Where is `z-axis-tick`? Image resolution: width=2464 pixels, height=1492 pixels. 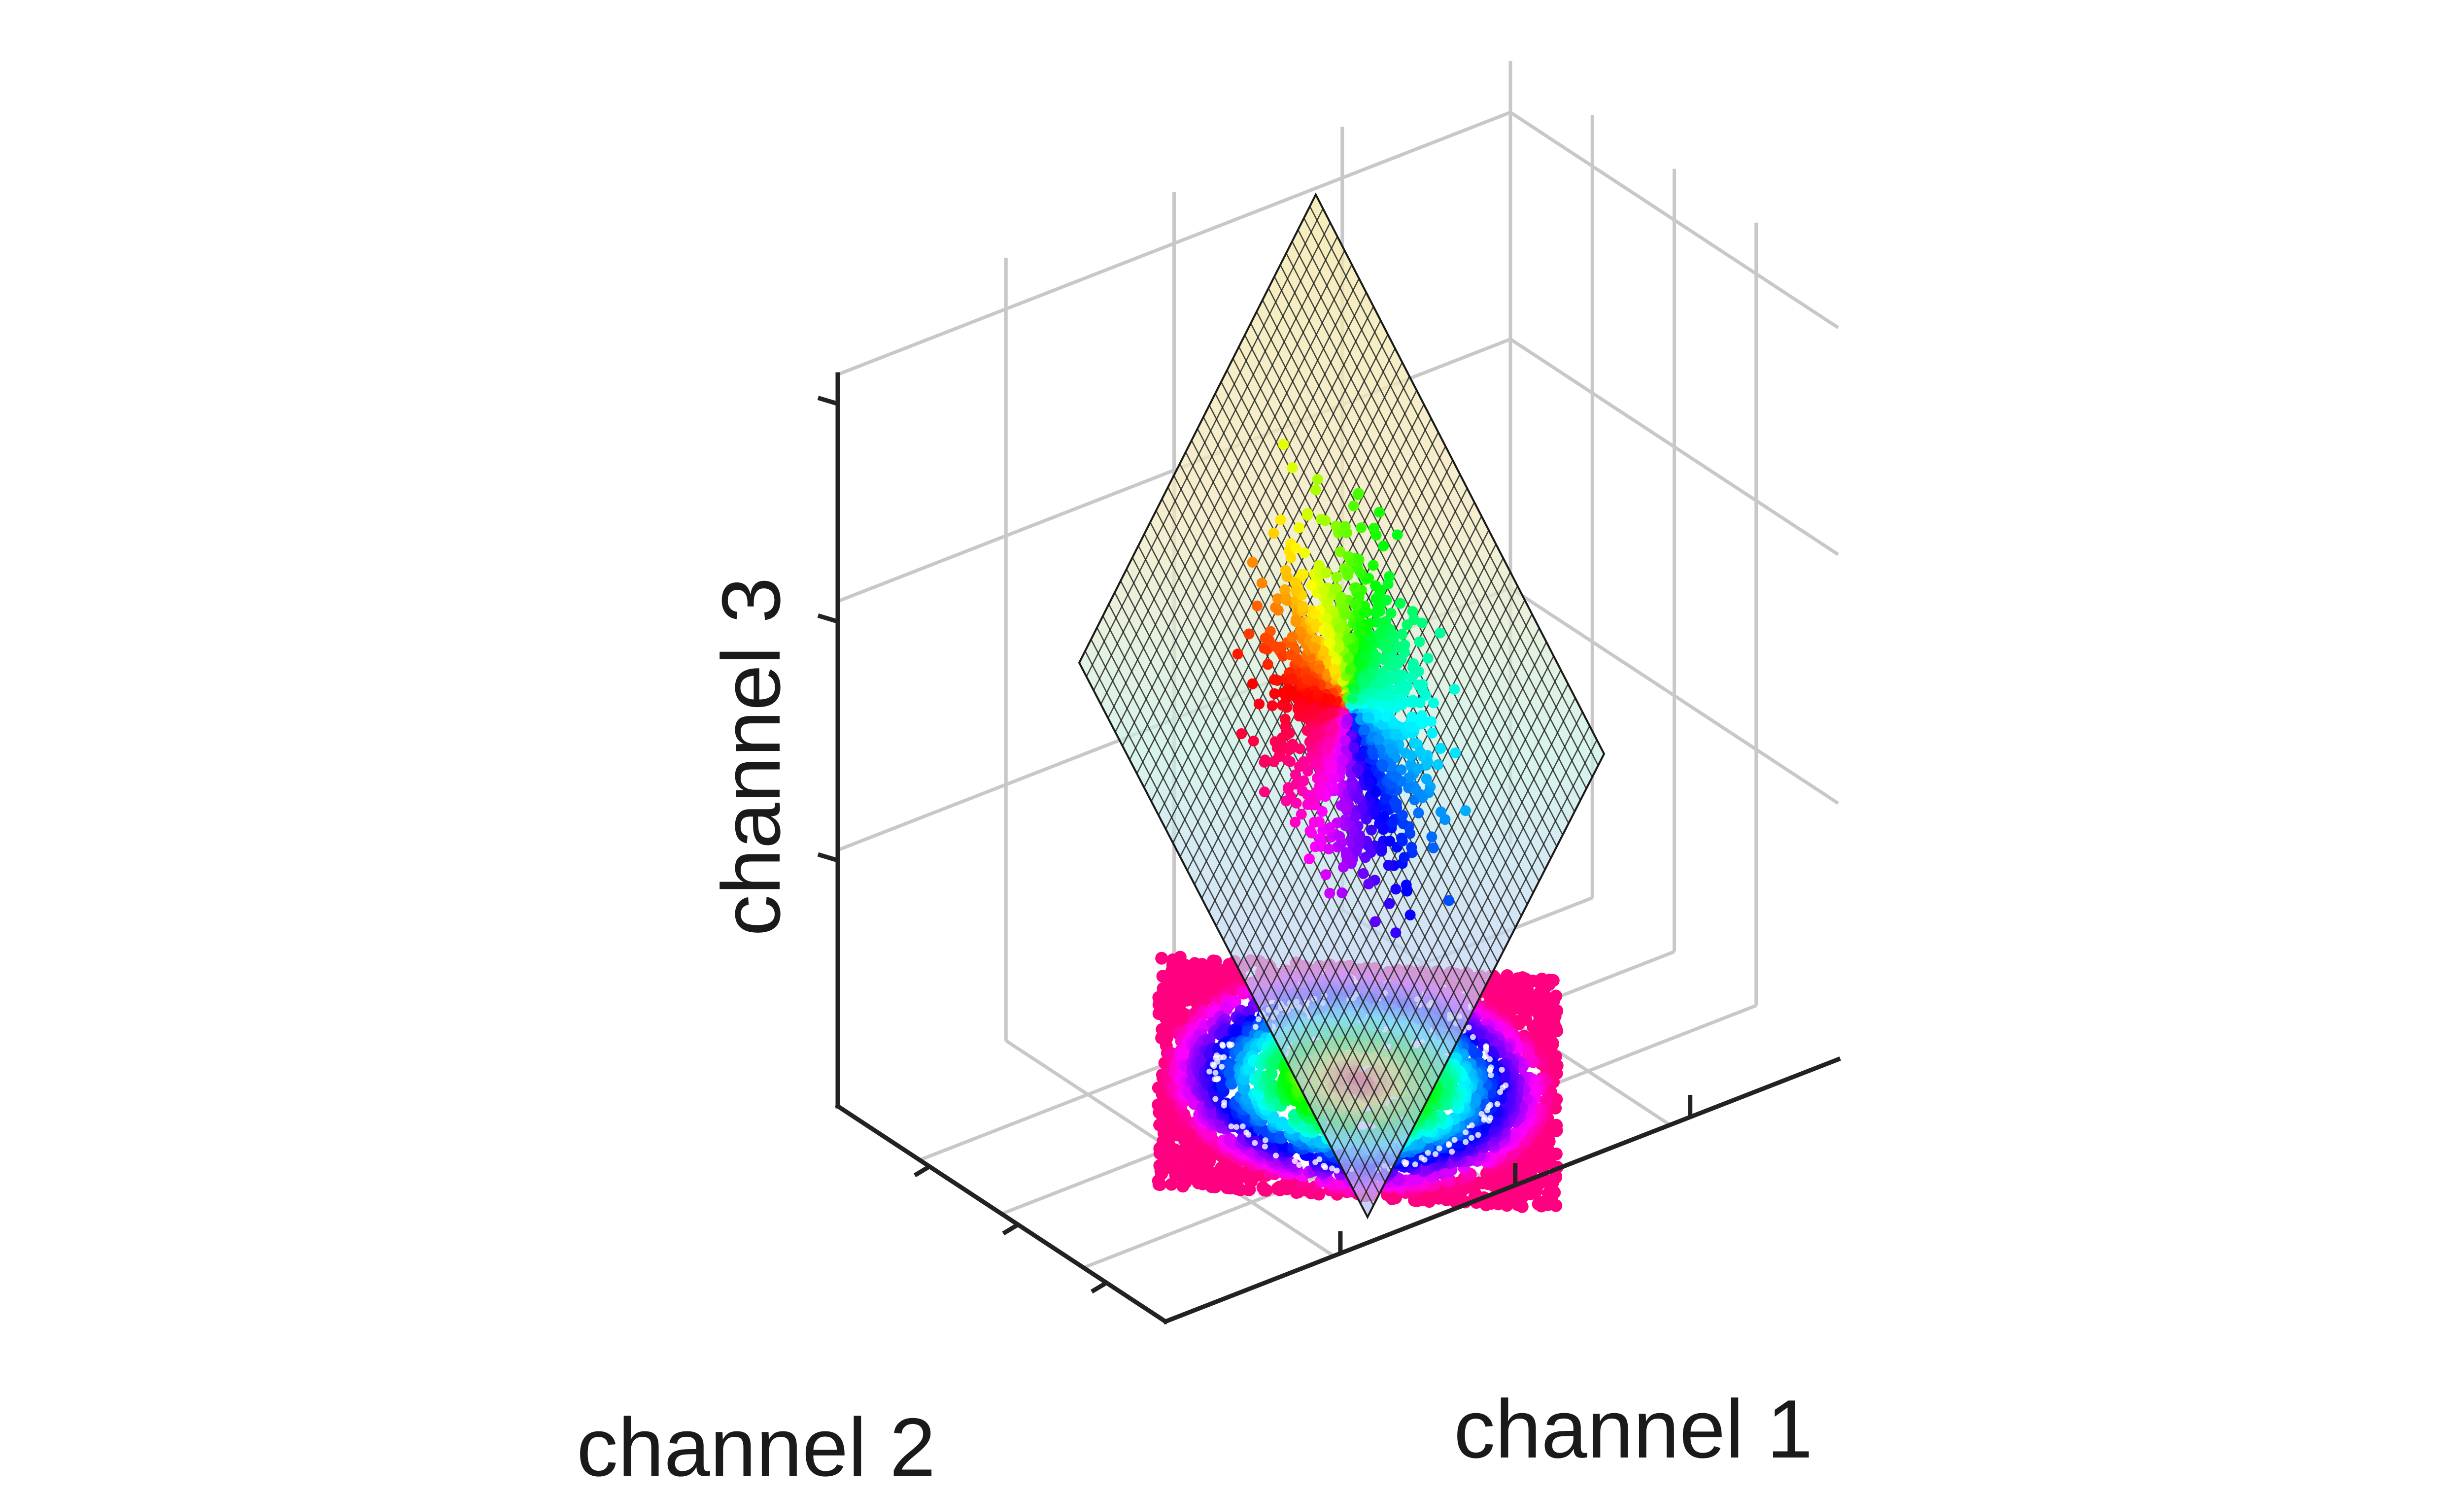
z-axis-tick is located at coordinates (828, 618).